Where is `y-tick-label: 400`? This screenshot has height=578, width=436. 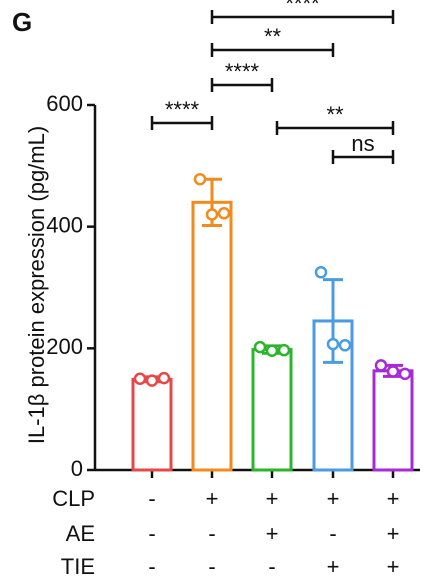 y-tick-label: 400 is located at coordinates (64, 224).